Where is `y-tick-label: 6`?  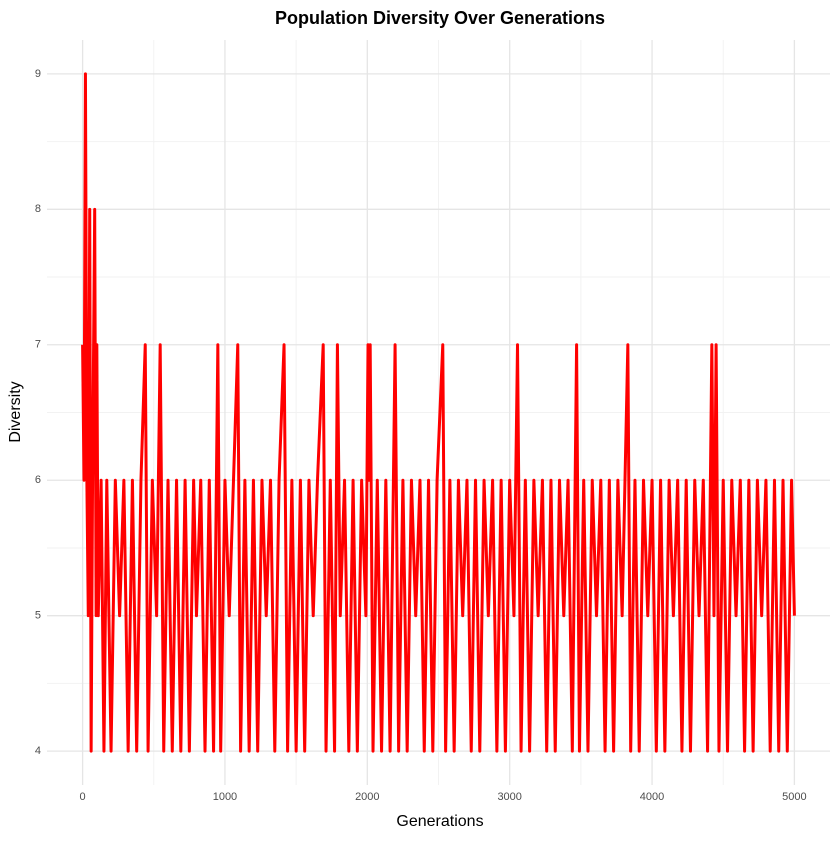
y-tick-label: 6 is located at coordinates (38, 480).